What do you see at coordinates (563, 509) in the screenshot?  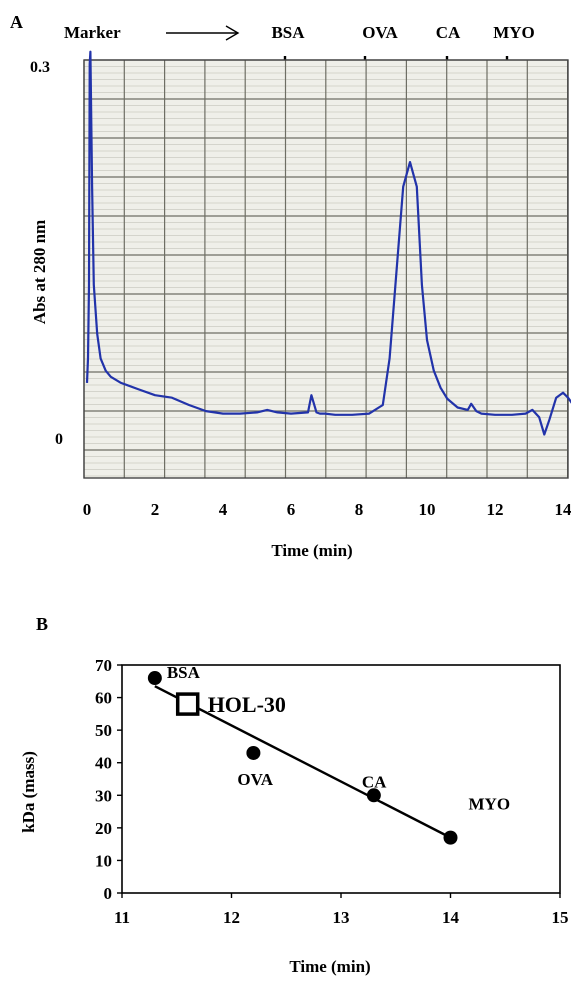 I see `a-x-tick-label: 14` at bounding box center [563, 509].